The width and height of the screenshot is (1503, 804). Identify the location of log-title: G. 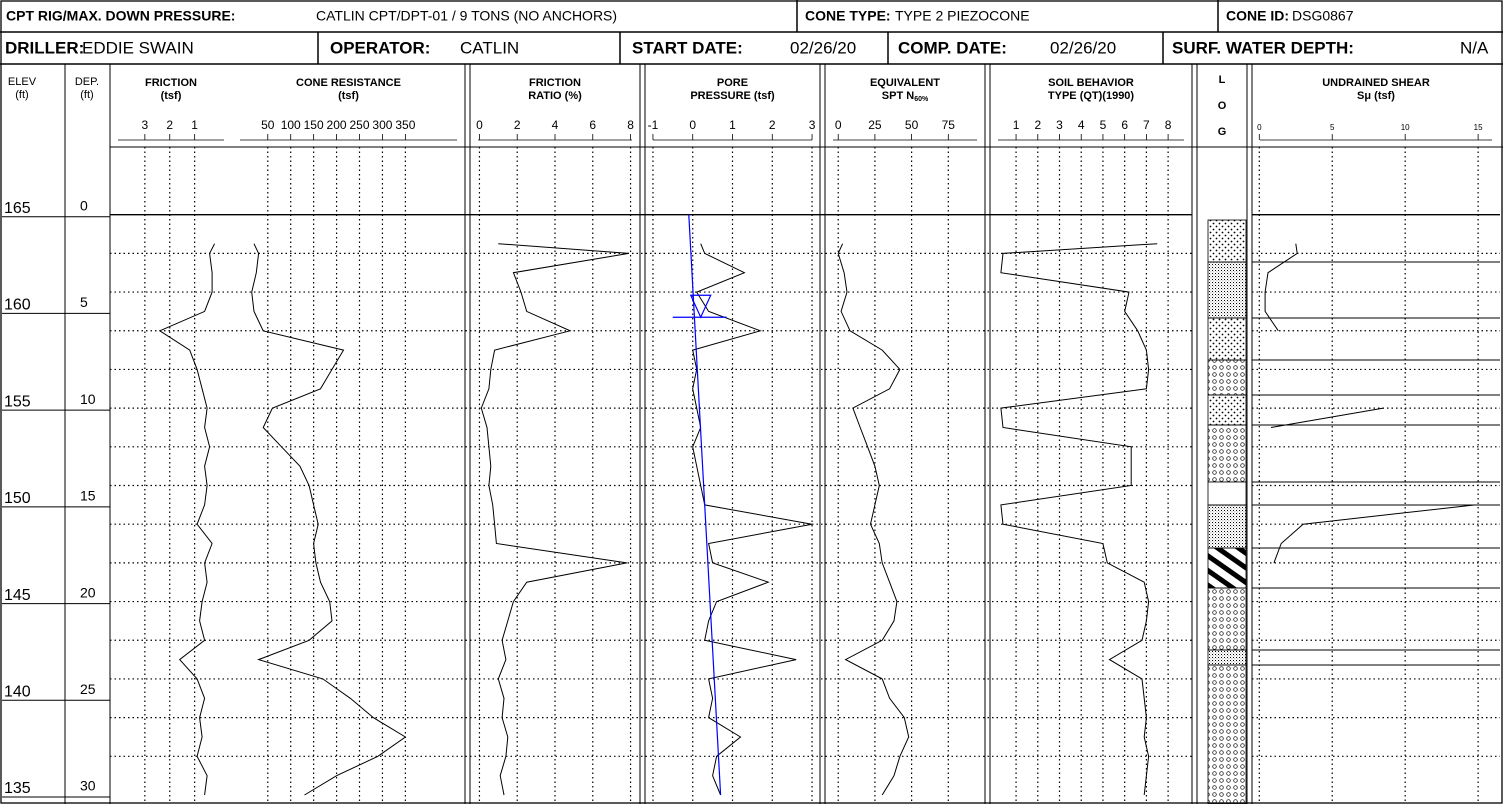
(1222, 132).